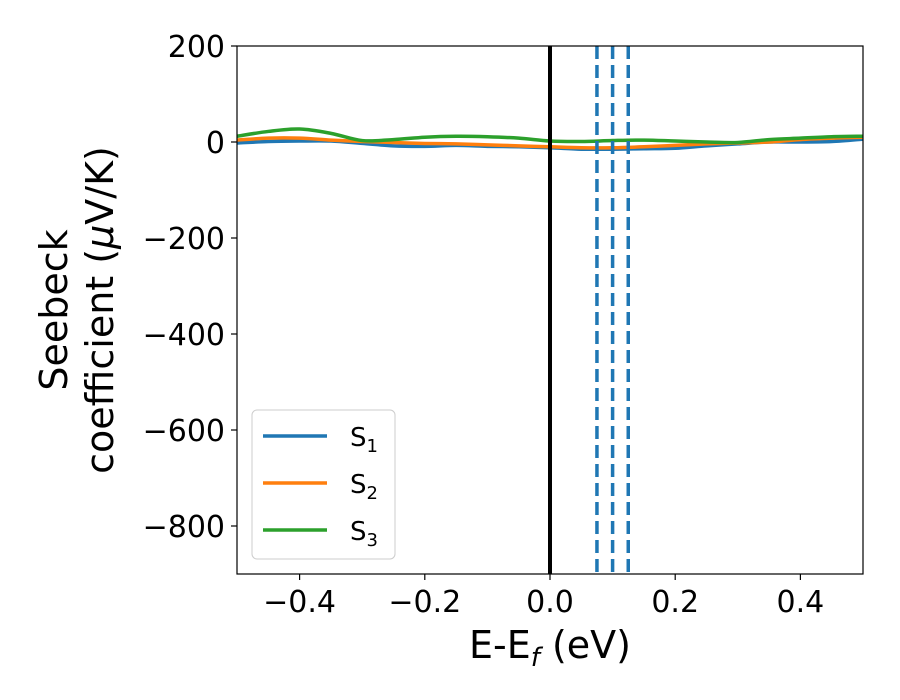 The height and width of the screenshot is (700, 900). Describe the element at coordinates (589, 310) in the screenshot. I see `vertical-lines-layer` at that location.